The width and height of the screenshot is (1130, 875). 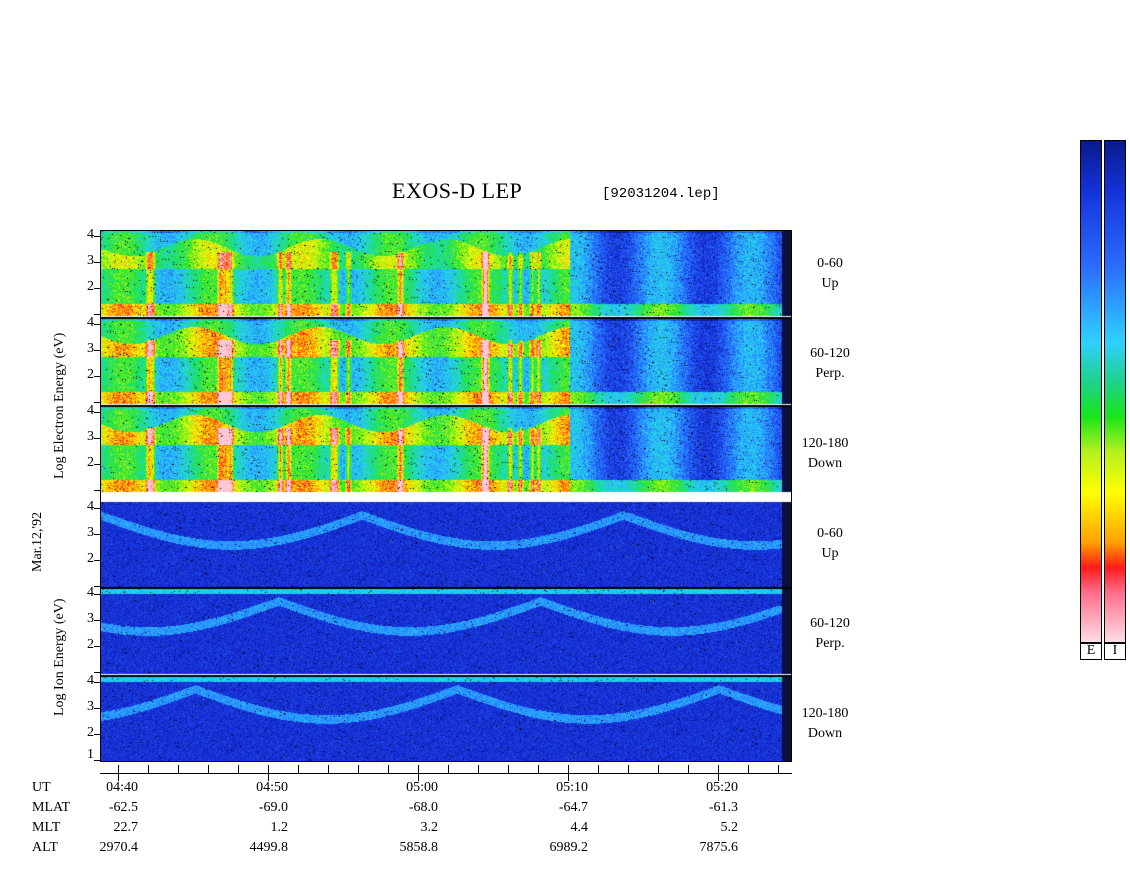 I want to click on electron-panel-3-label: 120-180 Down, so click(x=825, y=453).